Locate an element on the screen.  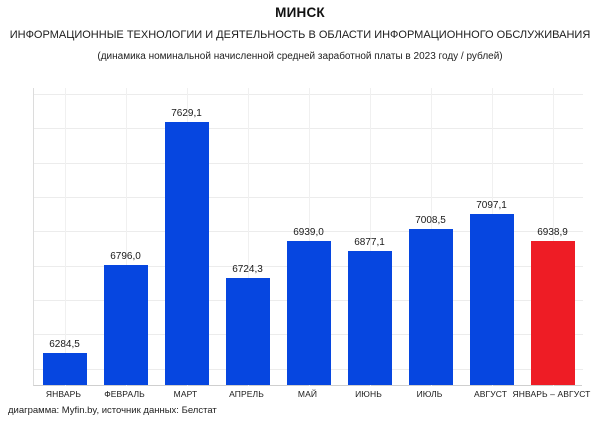
bar-value-label: 7008,5 is located at coordinates (430, 220).